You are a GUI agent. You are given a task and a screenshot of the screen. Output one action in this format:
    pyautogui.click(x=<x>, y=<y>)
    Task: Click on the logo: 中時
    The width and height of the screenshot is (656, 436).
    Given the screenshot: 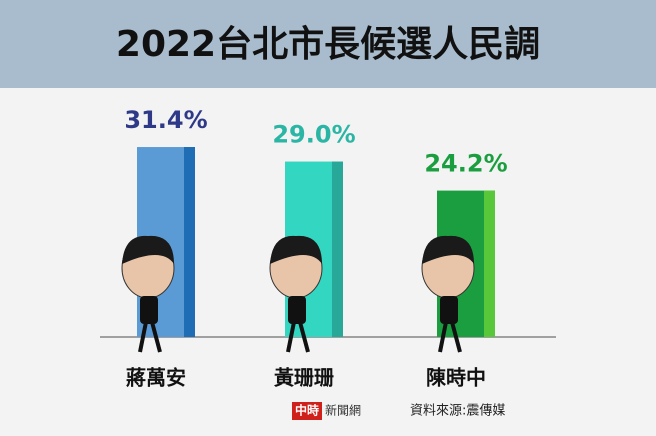 What is the action you would take?
    pyautogui.click(x=307, y=410)
    